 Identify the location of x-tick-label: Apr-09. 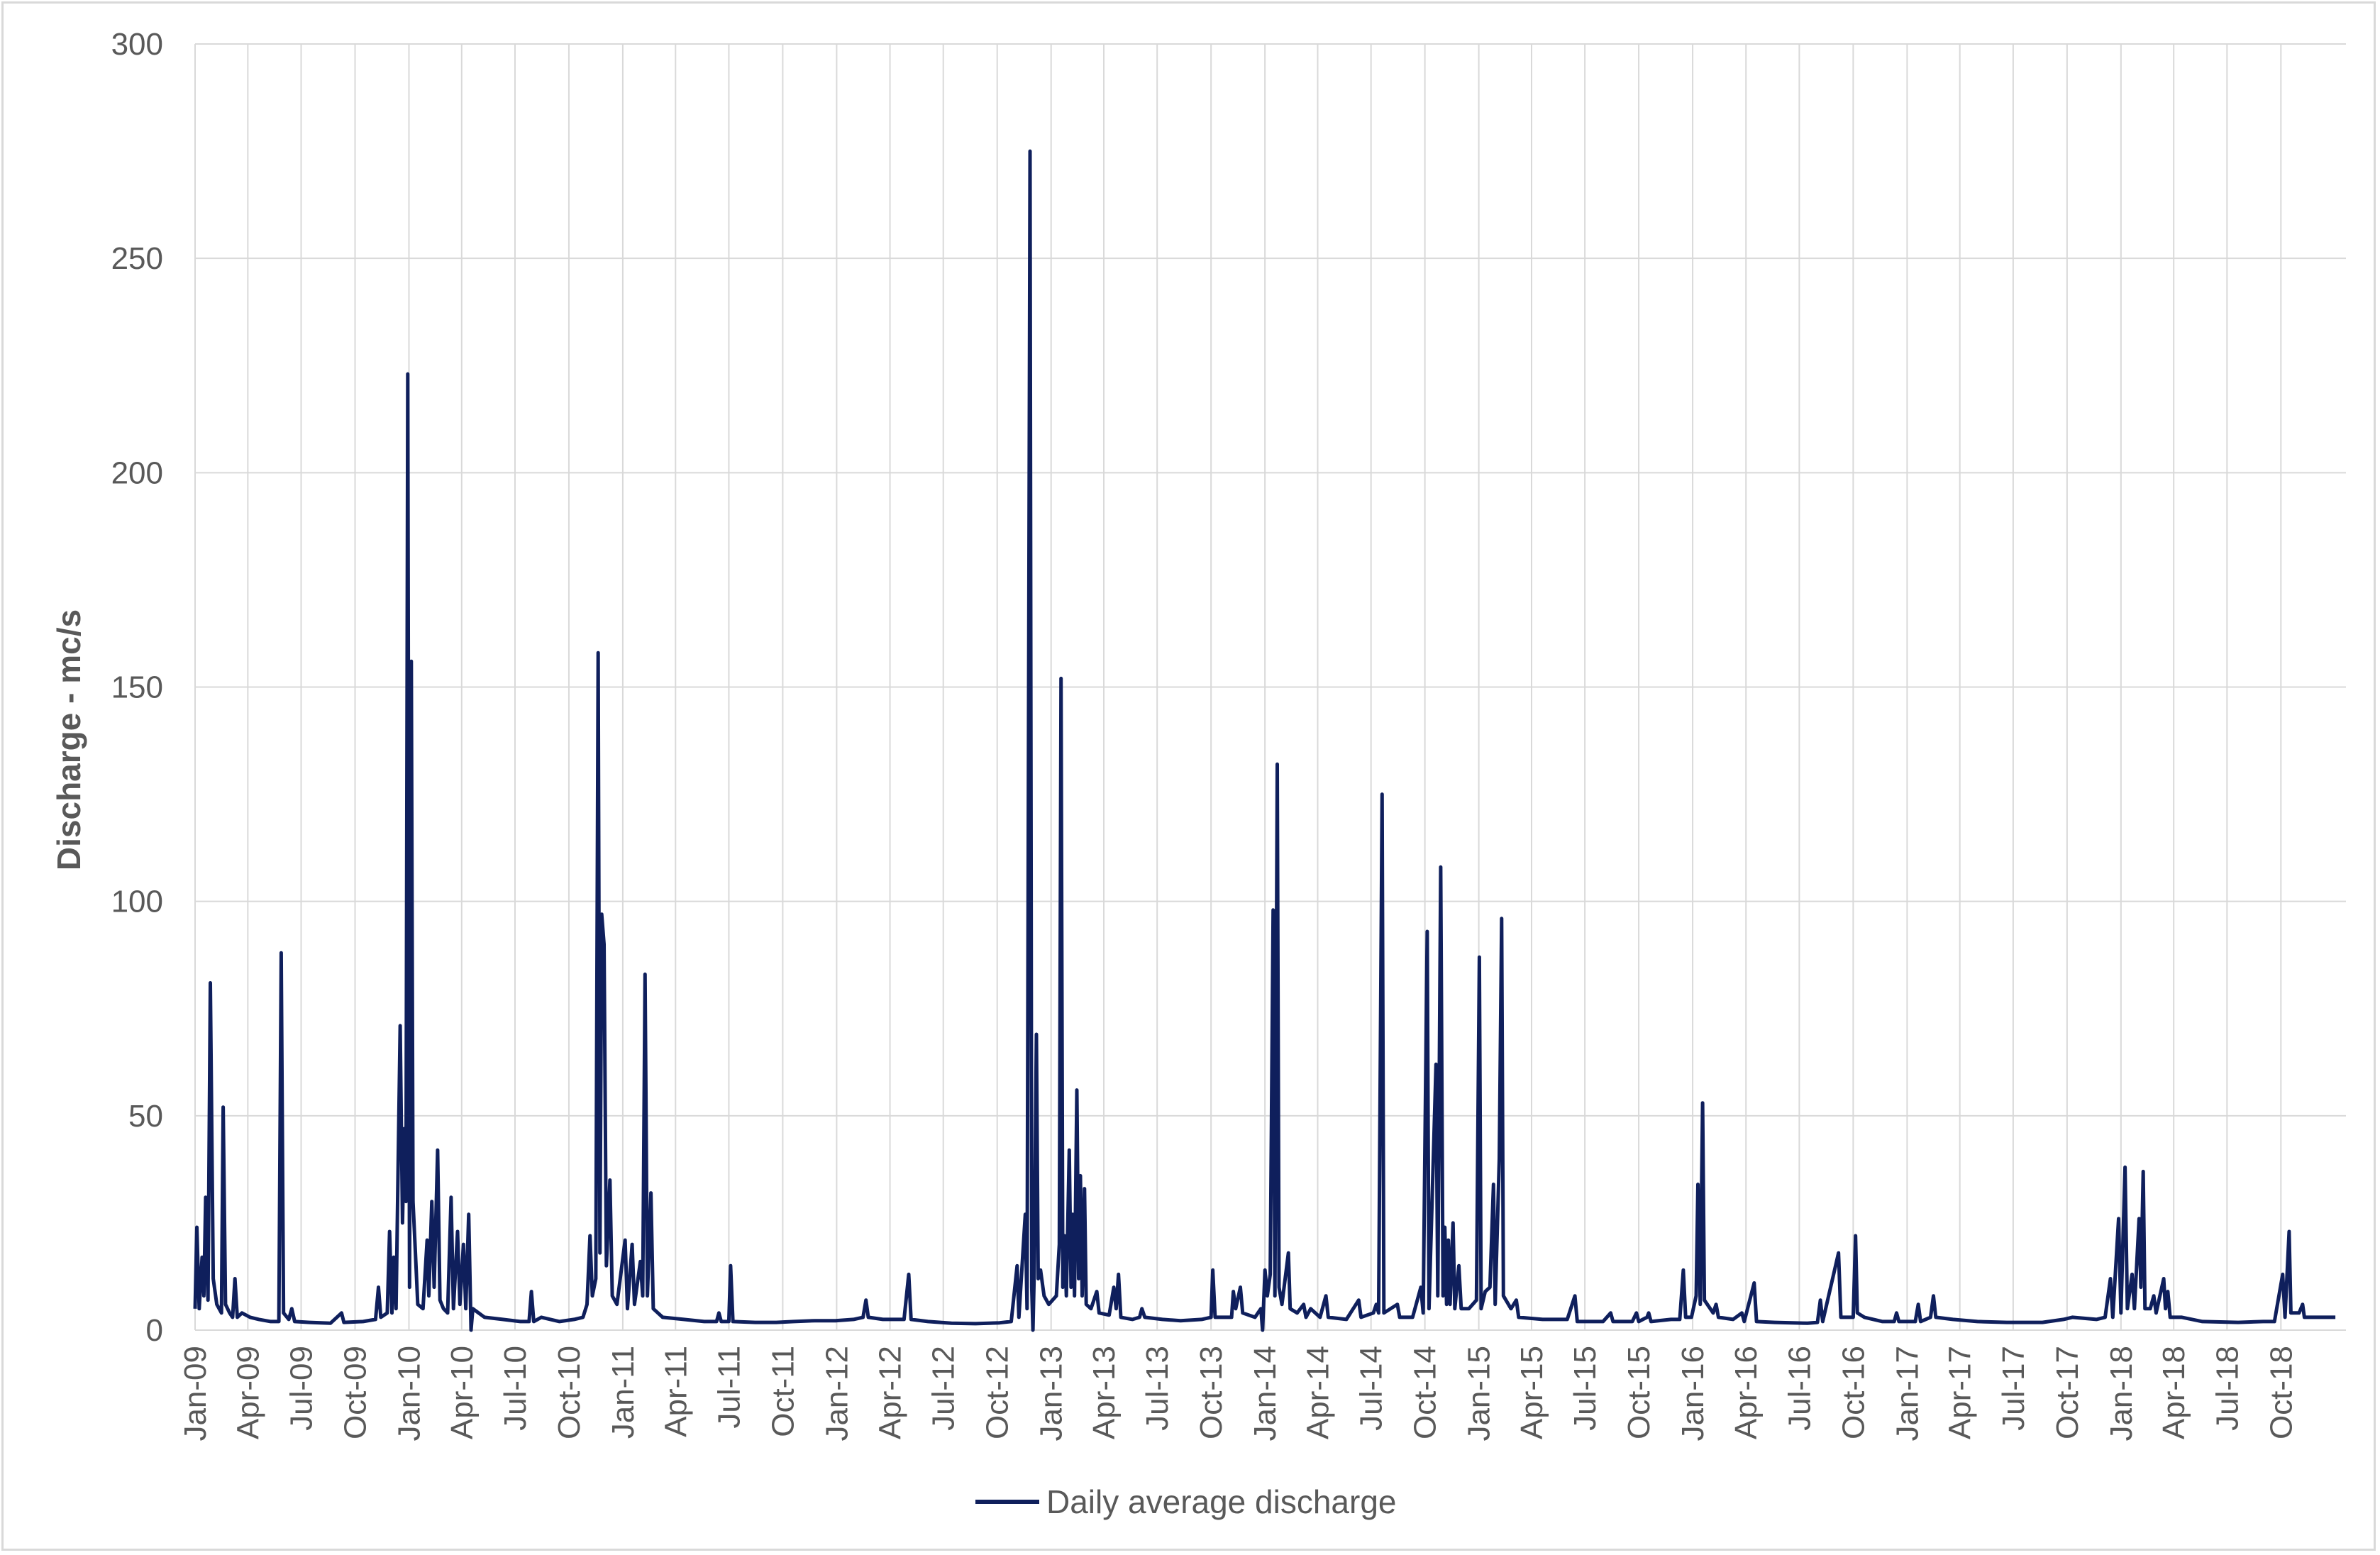
(248, 1392).